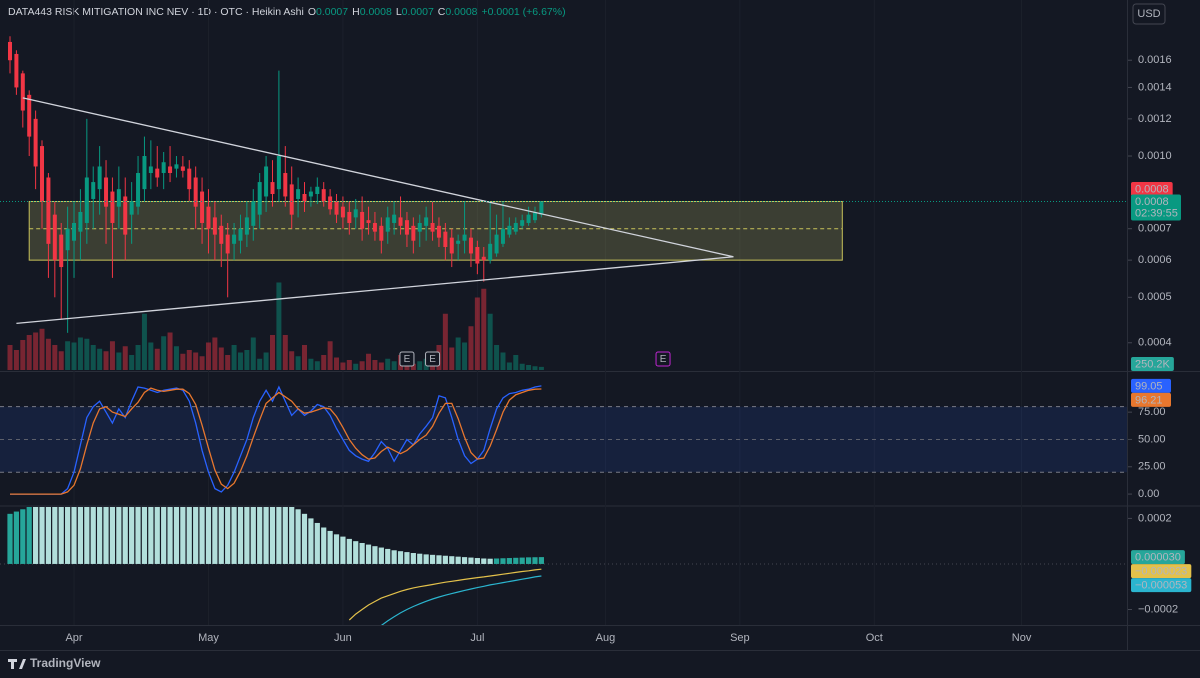 The height and width of the screenshot is (678, 1200). I want to click on stoch-badge: 99.05, so click(1151, 385).